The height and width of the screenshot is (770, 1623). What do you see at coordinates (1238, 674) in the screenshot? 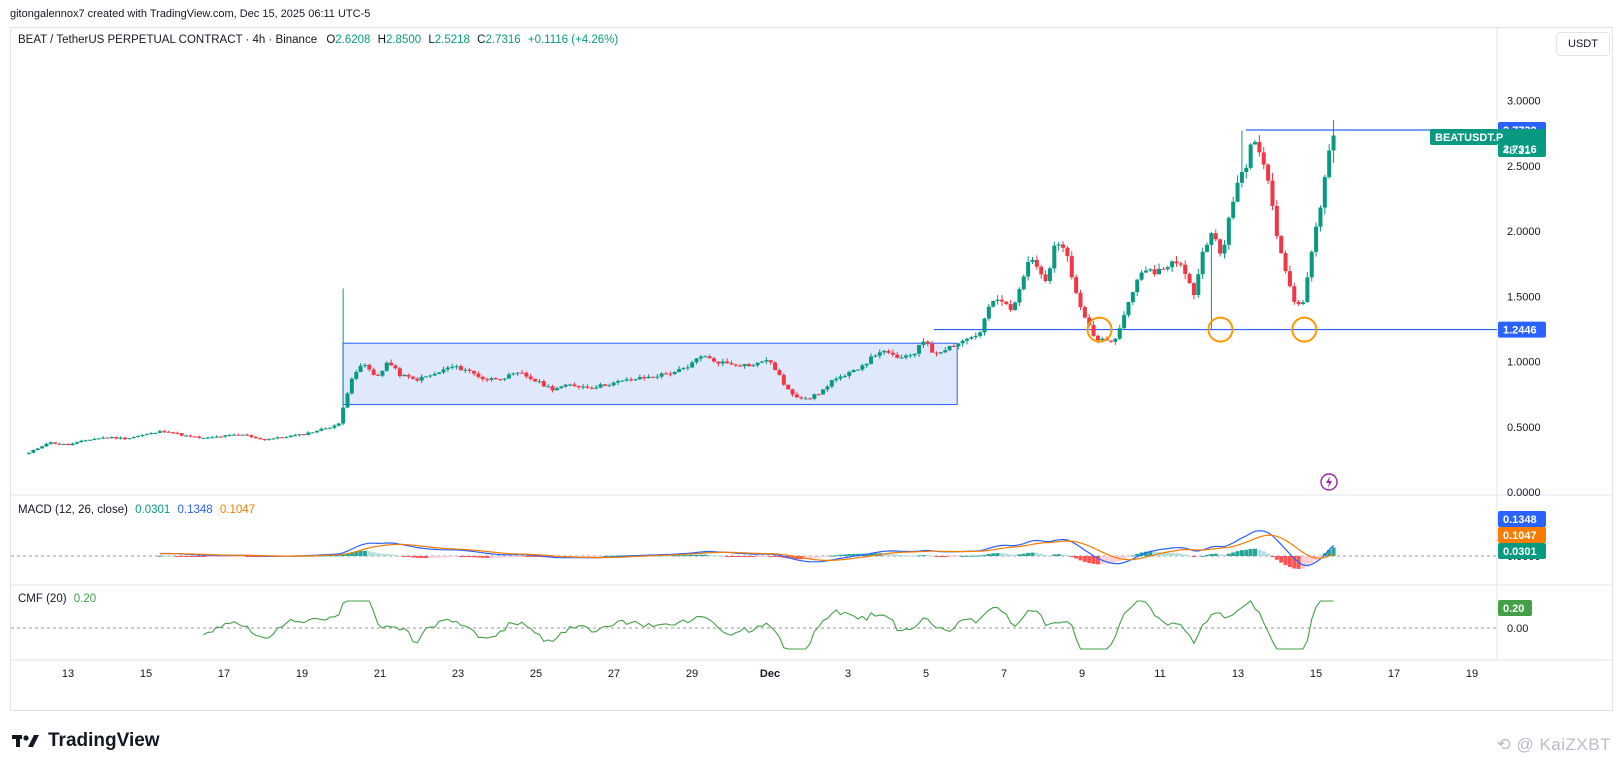
I see `time-tick-label: 13` at bounding box center [1238, 674].